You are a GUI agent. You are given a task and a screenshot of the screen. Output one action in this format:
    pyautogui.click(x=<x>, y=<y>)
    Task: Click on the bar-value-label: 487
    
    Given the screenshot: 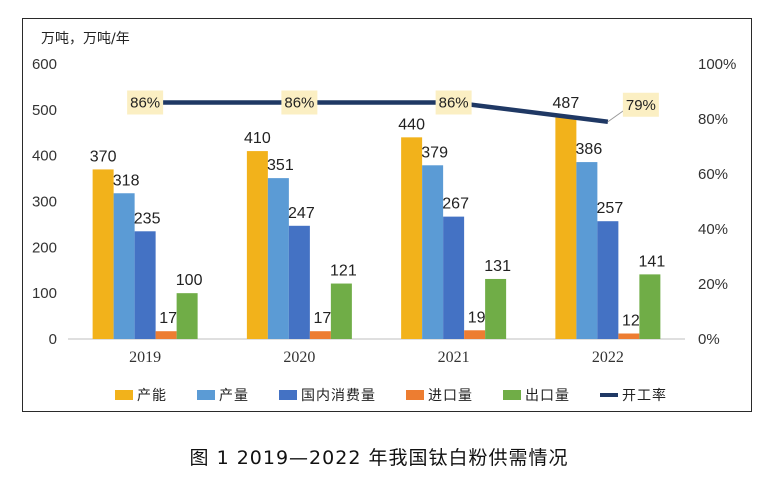 What is the action you would take?
    pyautogui.click(x=566, y=103)
    